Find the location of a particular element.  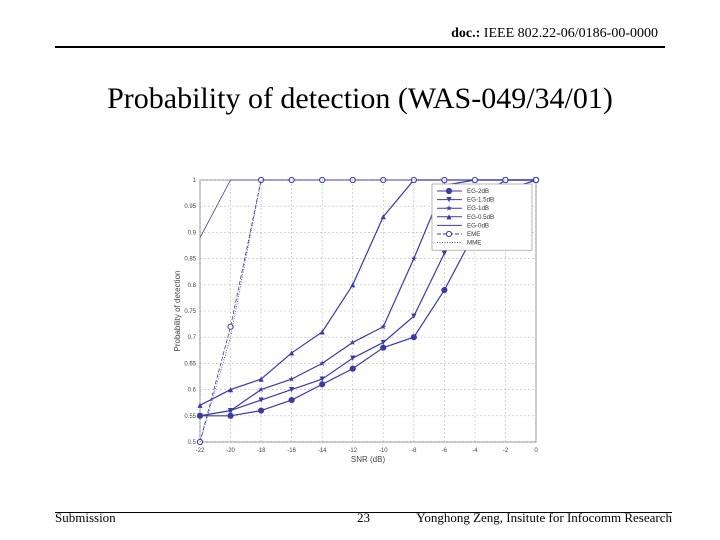

y-tick-label: 0.9 is located at coordinates (192, 233).